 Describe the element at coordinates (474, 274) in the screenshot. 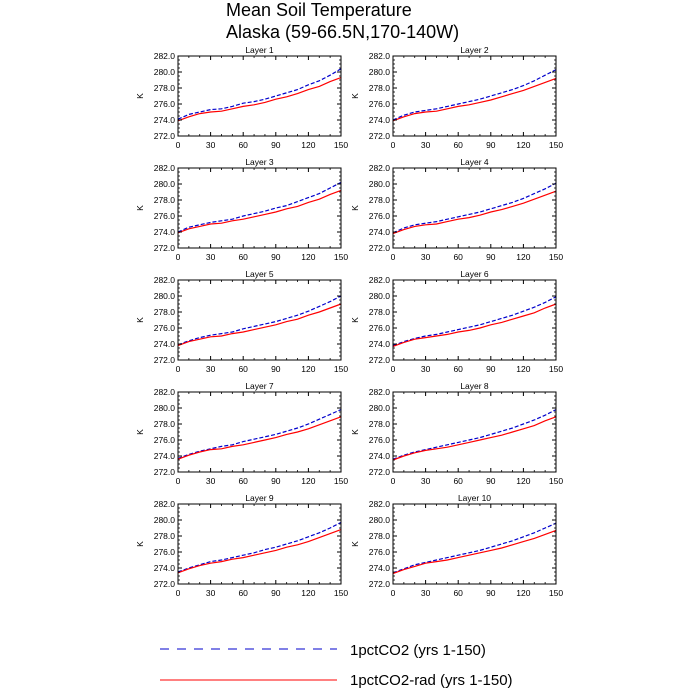

I see `panel-title: Layer 6` at that location.